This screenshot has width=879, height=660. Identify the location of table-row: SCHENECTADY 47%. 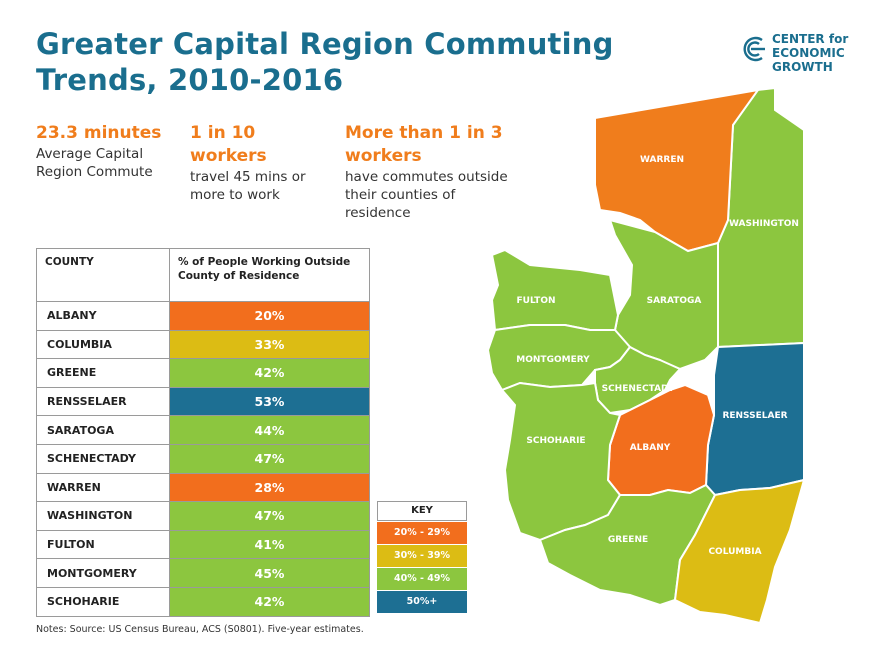
(203, 458).